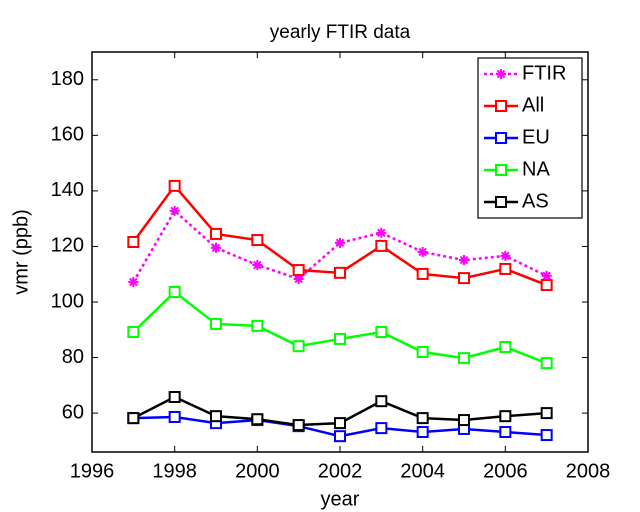 The image size is (640, 512). I want to click on x-tick-label: 1998, so click(174, 471).